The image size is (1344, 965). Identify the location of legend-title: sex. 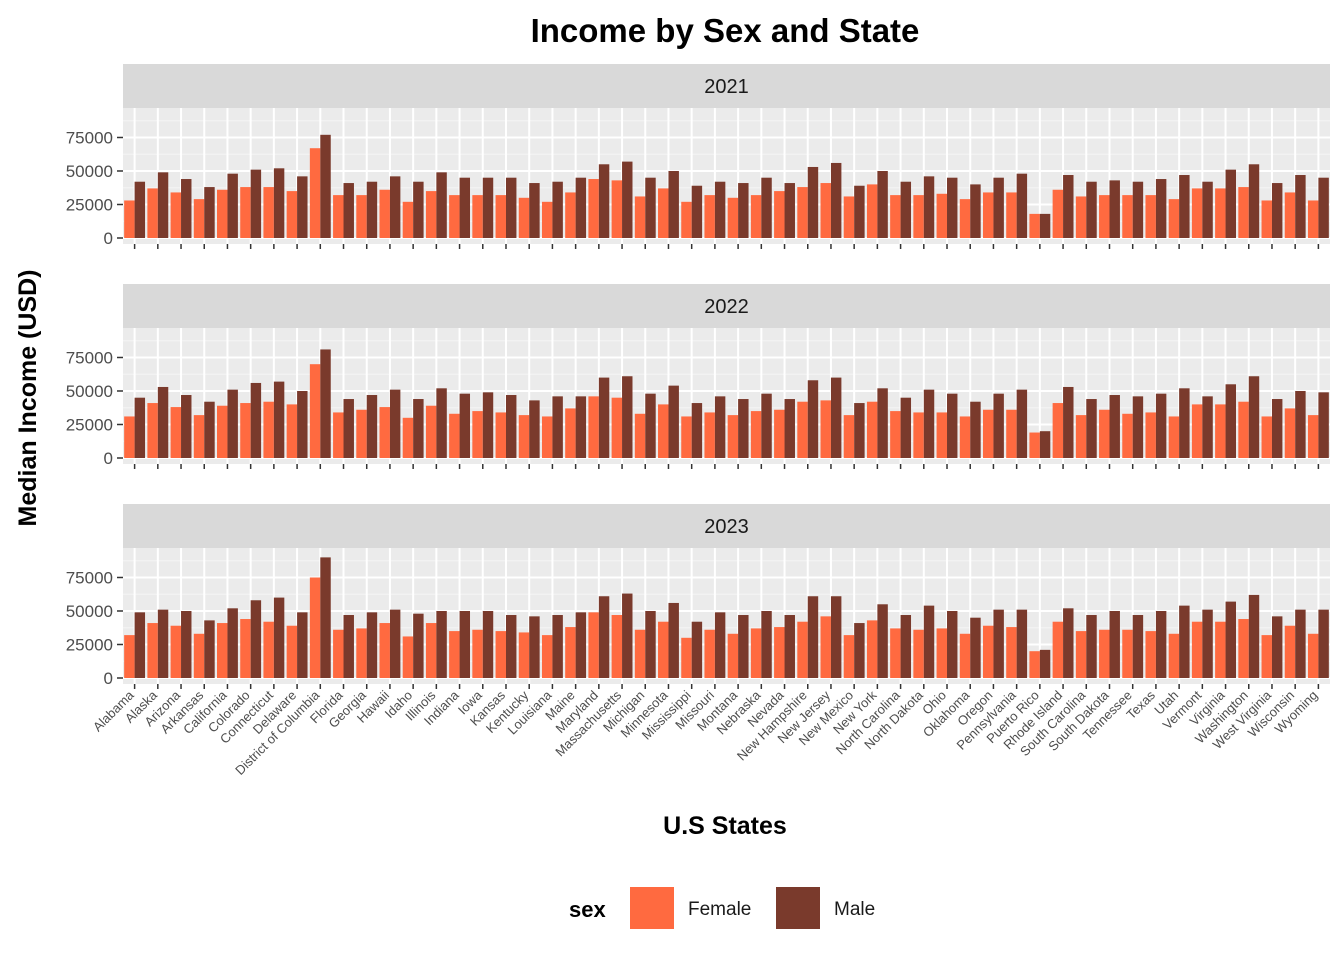
(587, 909).